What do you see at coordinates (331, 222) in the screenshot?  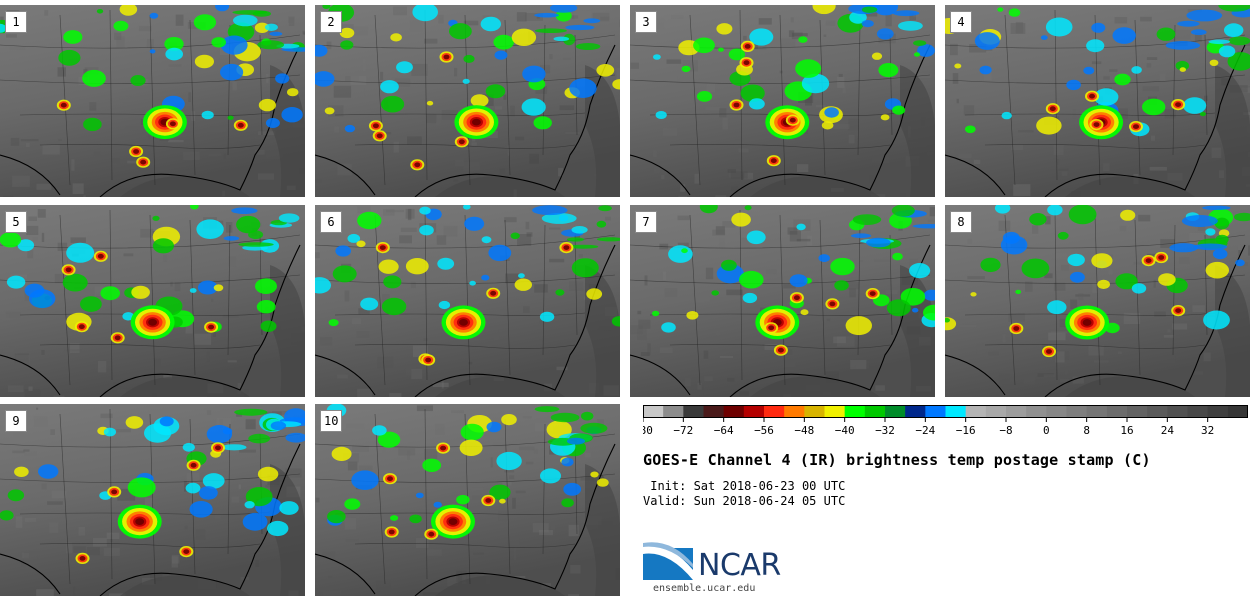 I see `member-number-label: 6` at bounding box center [331, 222].